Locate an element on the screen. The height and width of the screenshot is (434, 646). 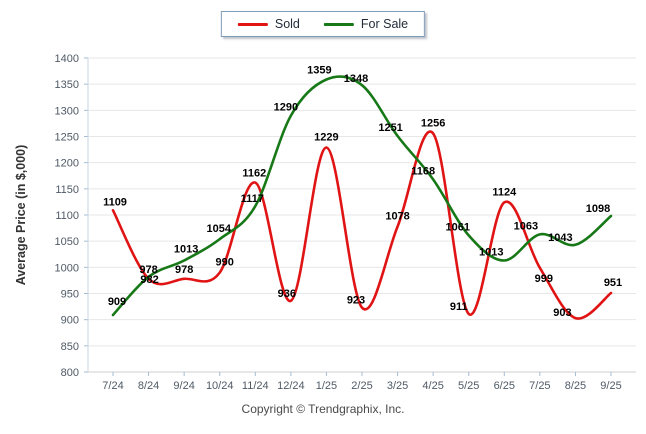
sold-data-label: 1162 is located at coordinates (254, 174).